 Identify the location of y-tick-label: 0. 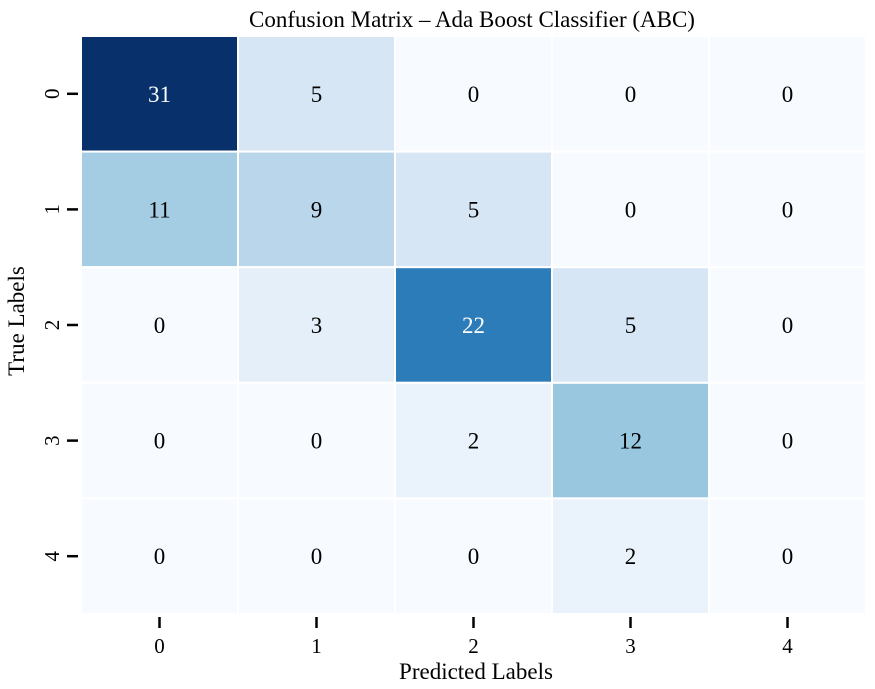
(52, 94).